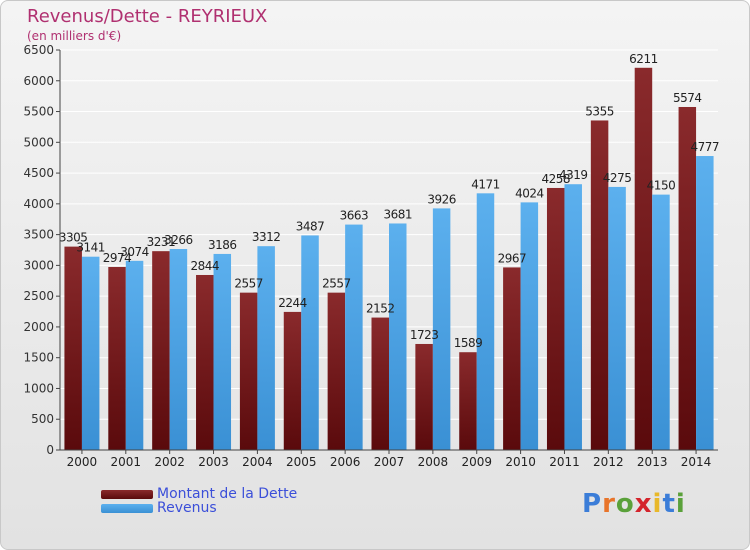  I want to click on data-label-debt: 3305, so click(73, 238).